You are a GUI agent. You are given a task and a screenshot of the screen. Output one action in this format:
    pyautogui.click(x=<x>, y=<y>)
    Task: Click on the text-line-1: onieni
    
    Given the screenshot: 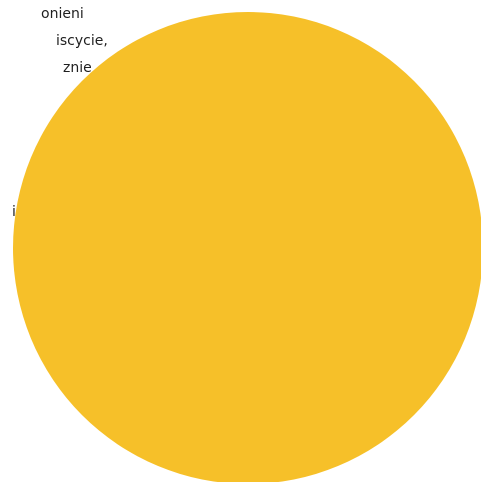 What is the action you would take?
    pyautogui.click(x=62, y=14)
    